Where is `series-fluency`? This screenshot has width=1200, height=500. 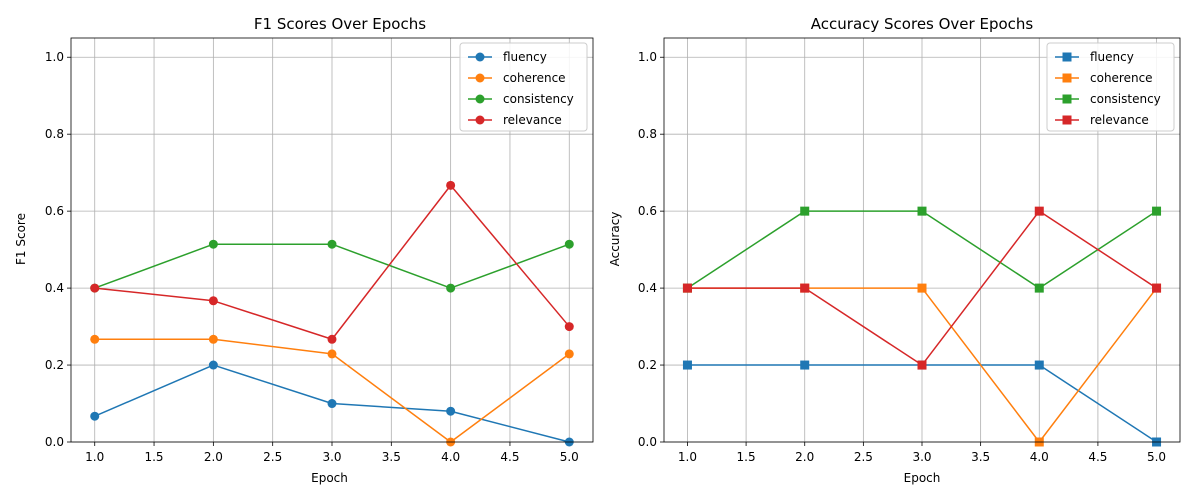 series-fluency is located at coordinates (332, 403).